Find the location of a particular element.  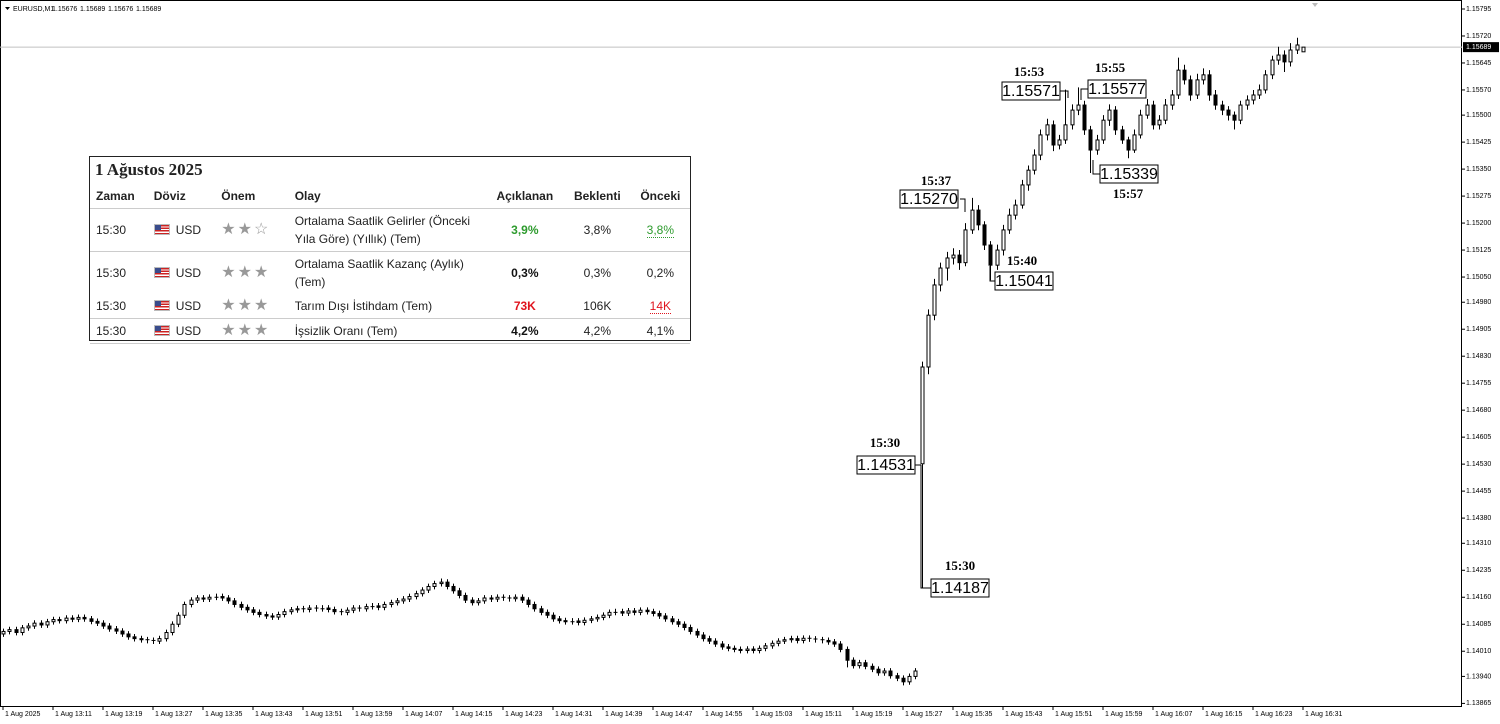

x-tick-label: 1 Aug 13:19 is located at coordinates (123, 714).